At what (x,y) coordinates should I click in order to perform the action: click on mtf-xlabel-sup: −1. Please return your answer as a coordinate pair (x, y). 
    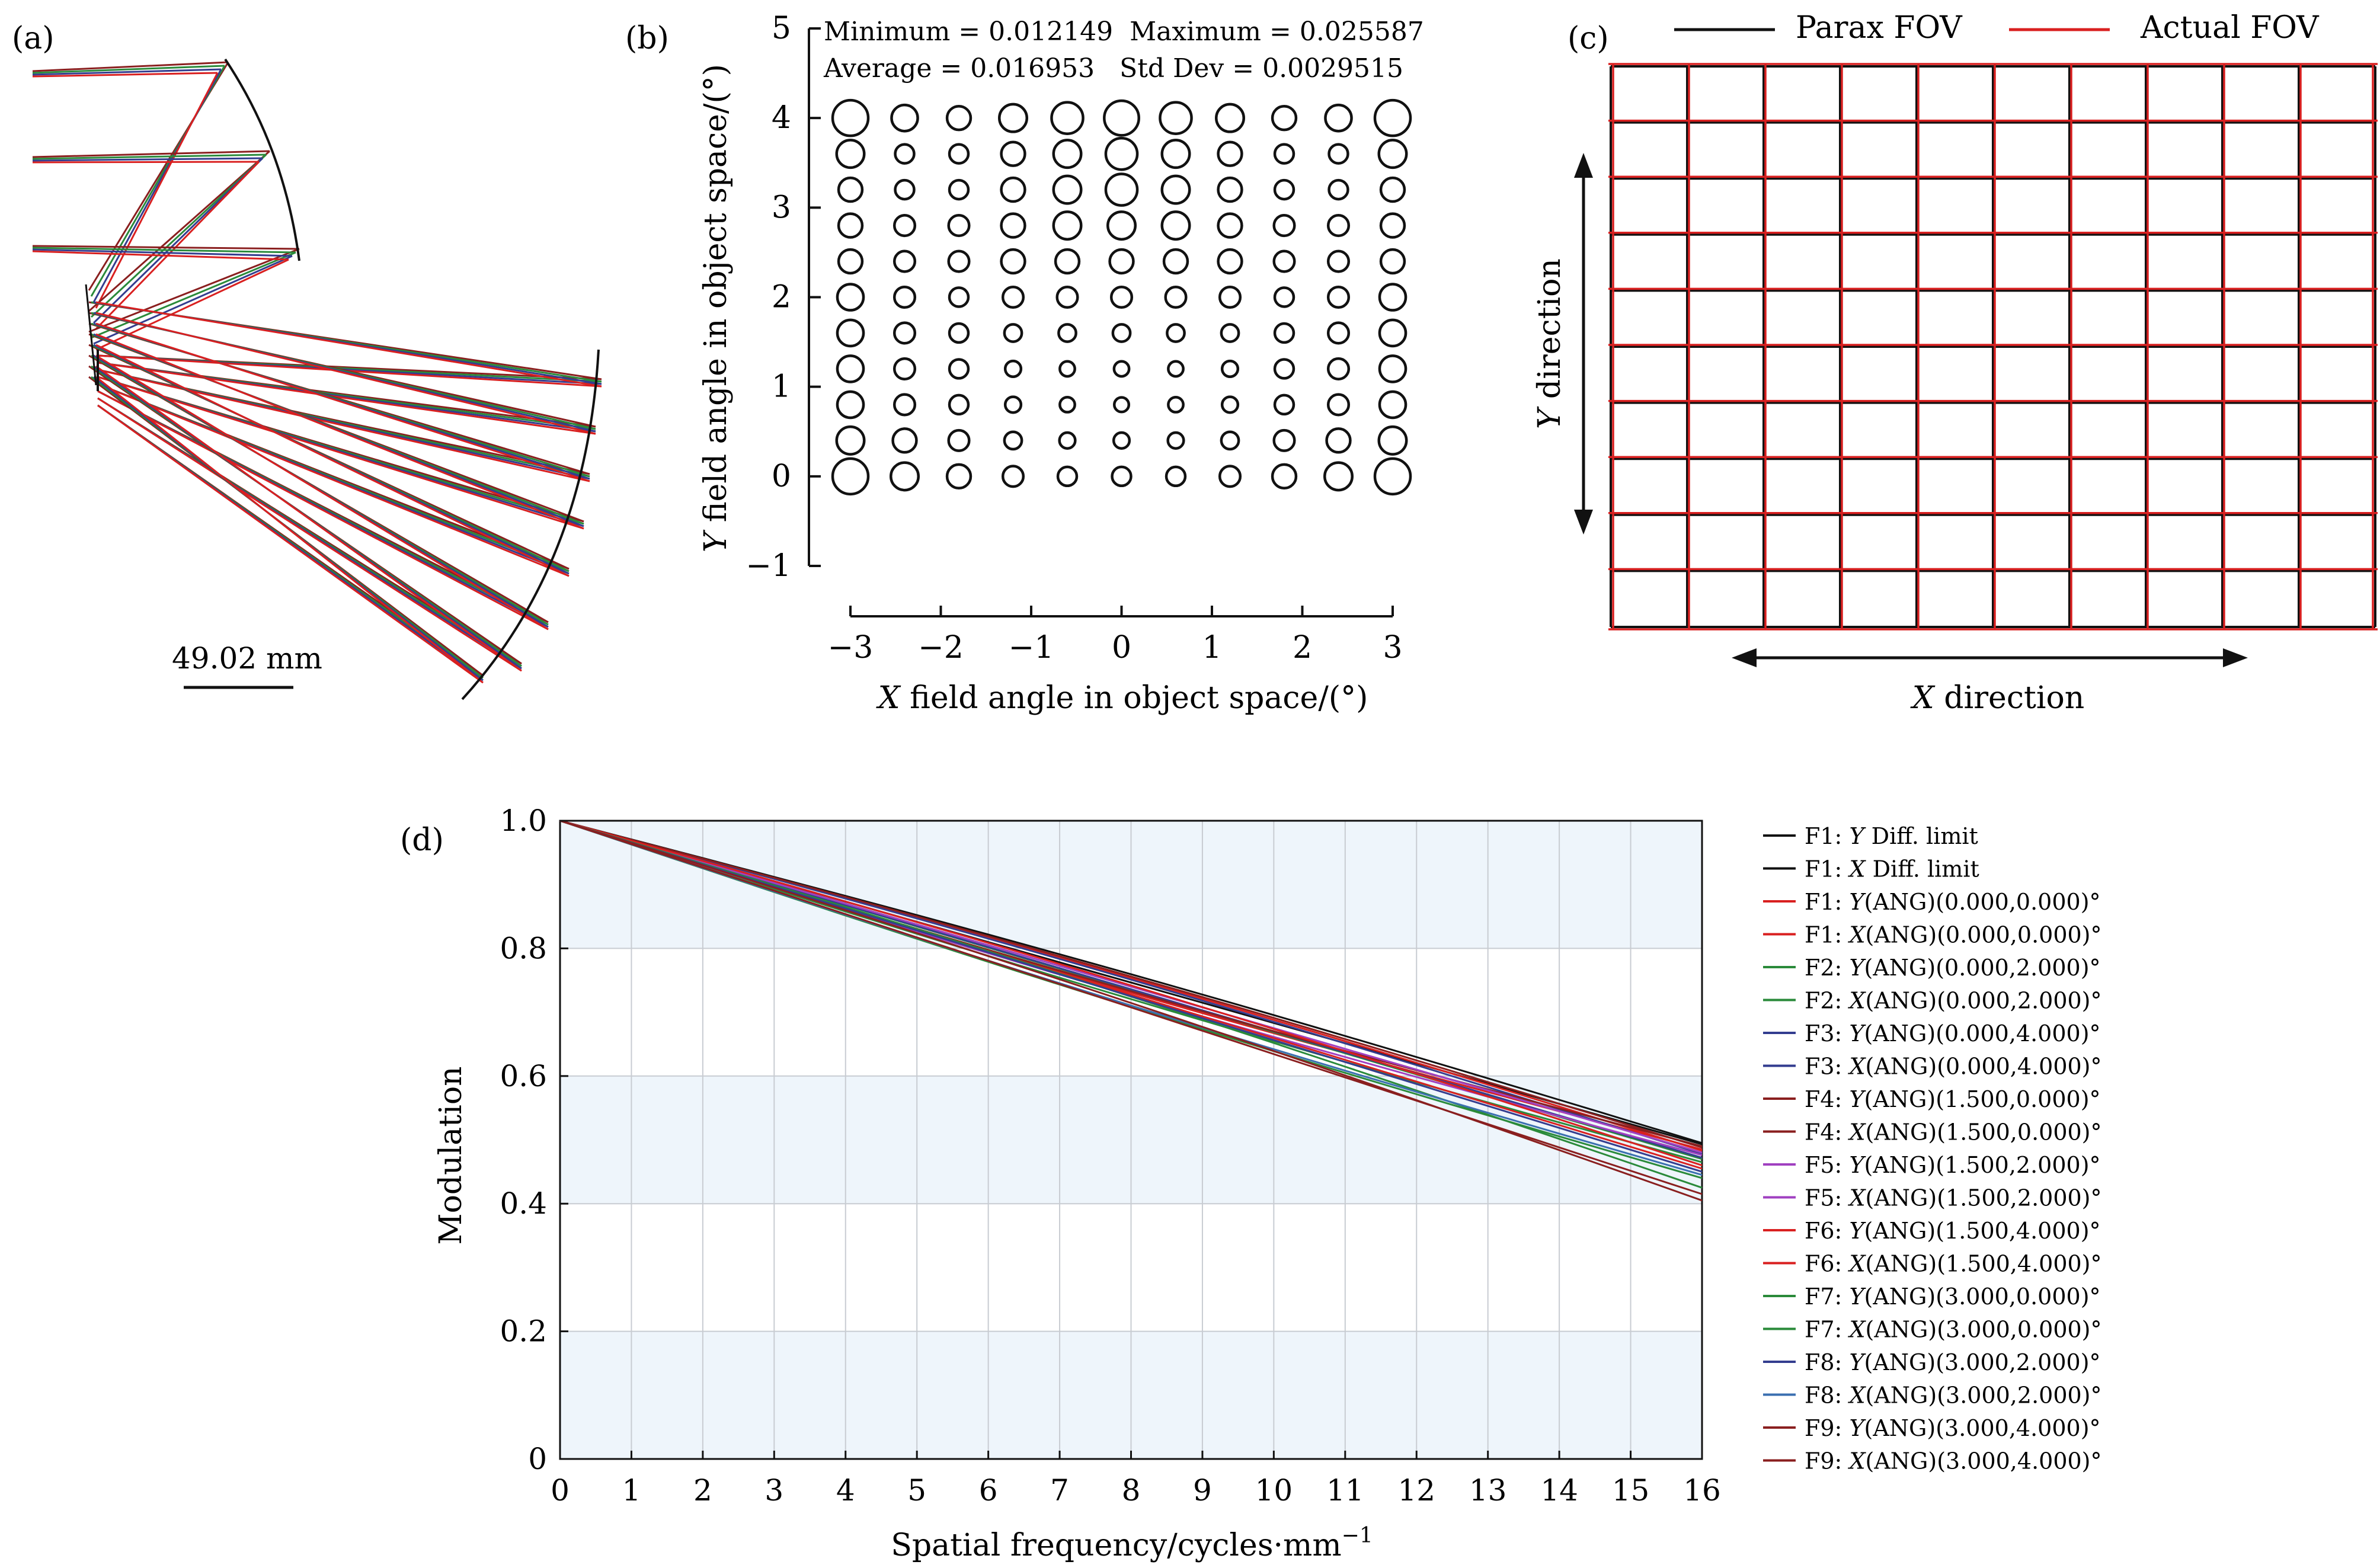
    Looking at the image, I should click on (1357, 1536).